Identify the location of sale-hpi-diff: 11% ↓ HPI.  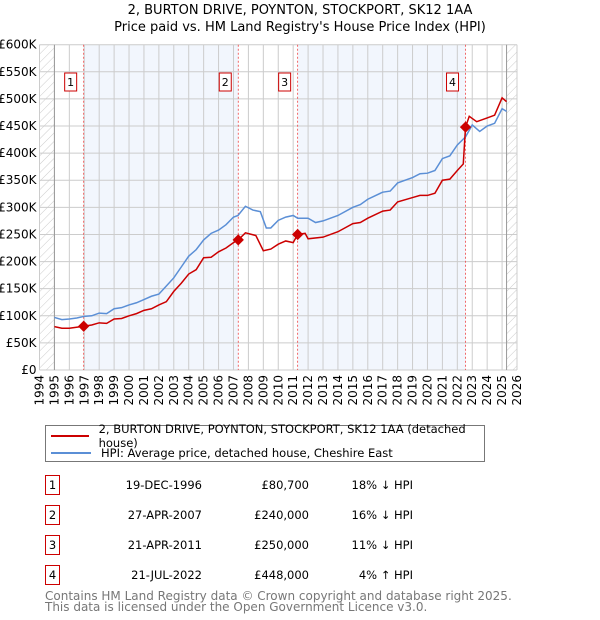
(382, 545).